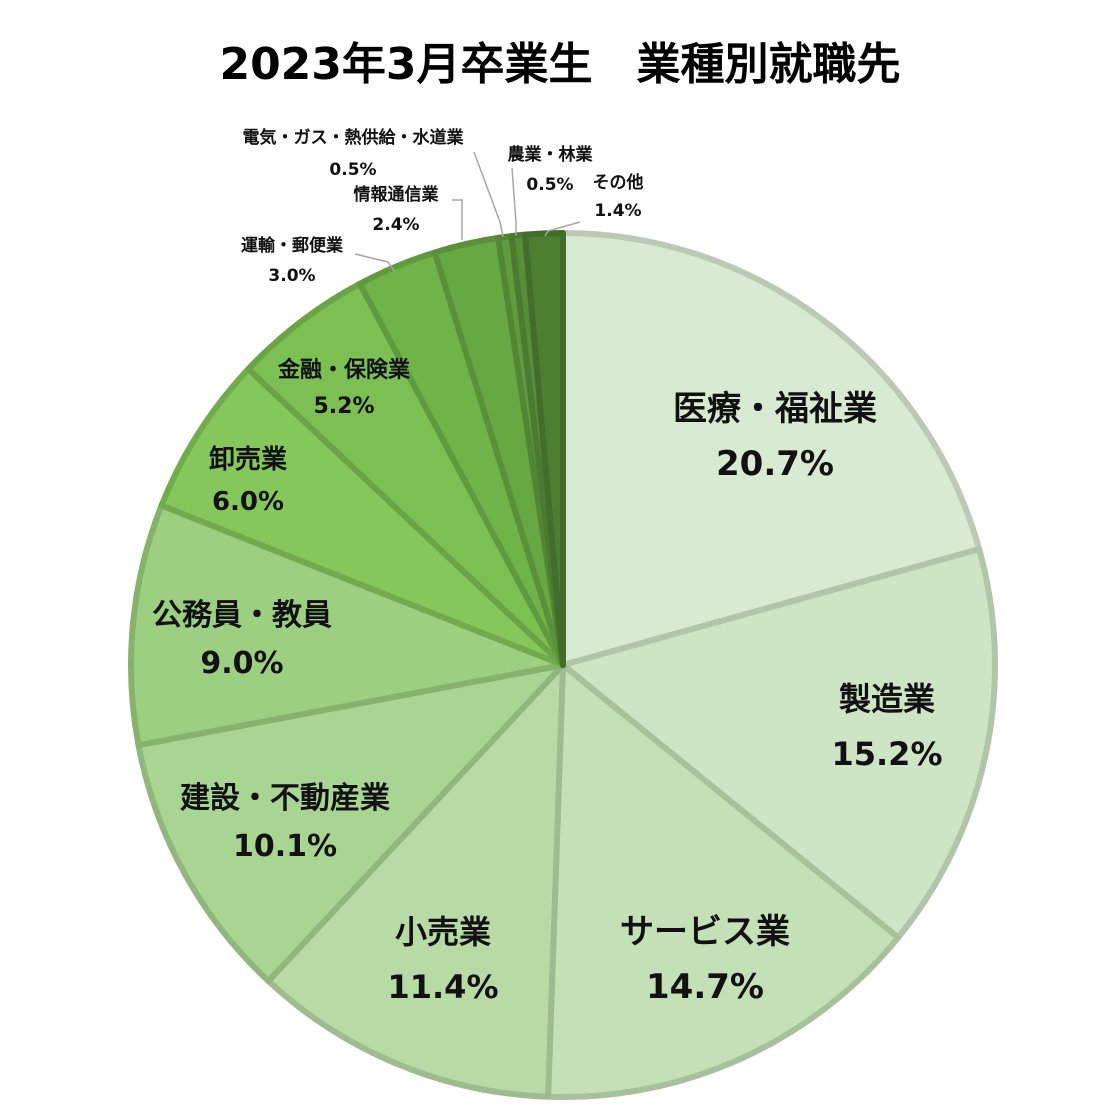  Describe the element at coordinates (550, 154) in the screenshot. I see `slice-category-label: 農業・林業` at that location.